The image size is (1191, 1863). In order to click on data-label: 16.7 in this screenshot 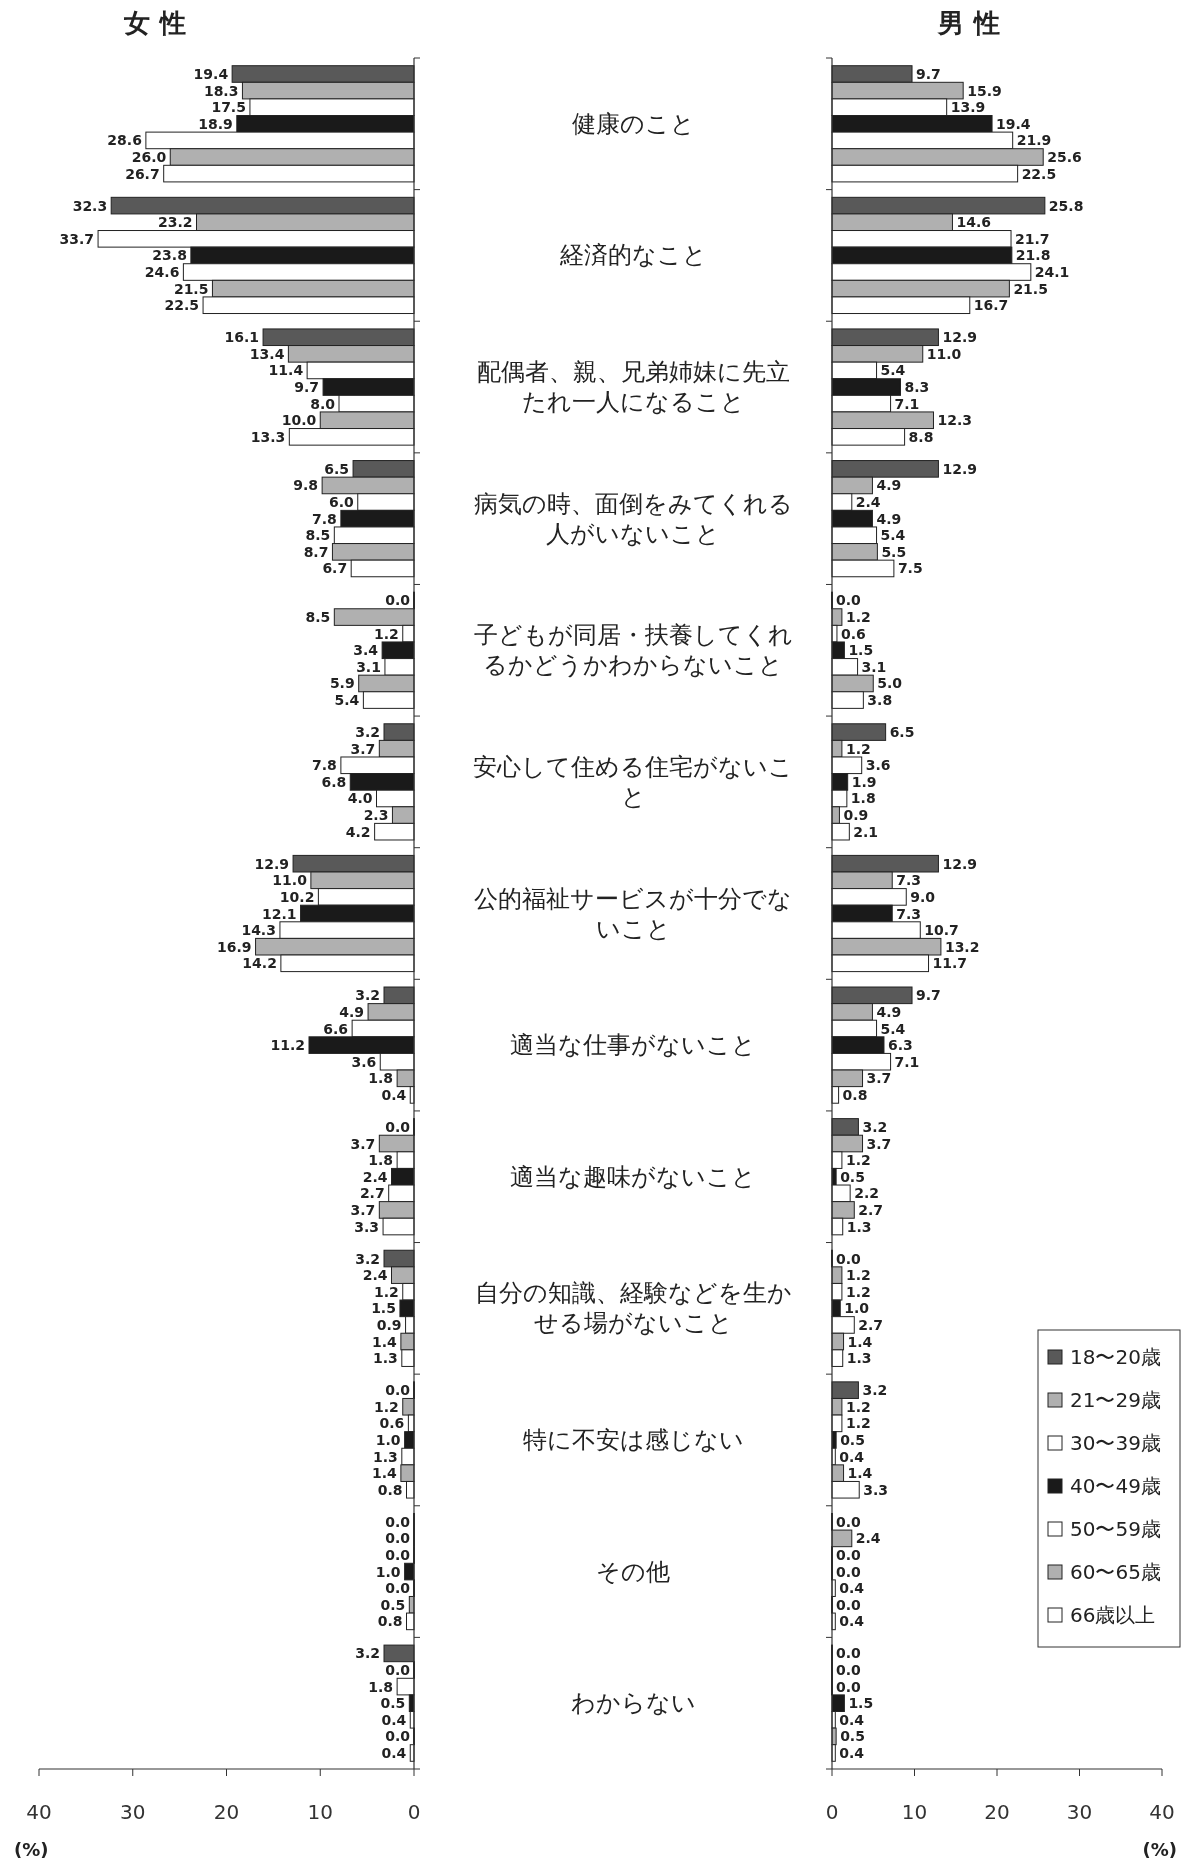, I will do `click(991, 305)`.